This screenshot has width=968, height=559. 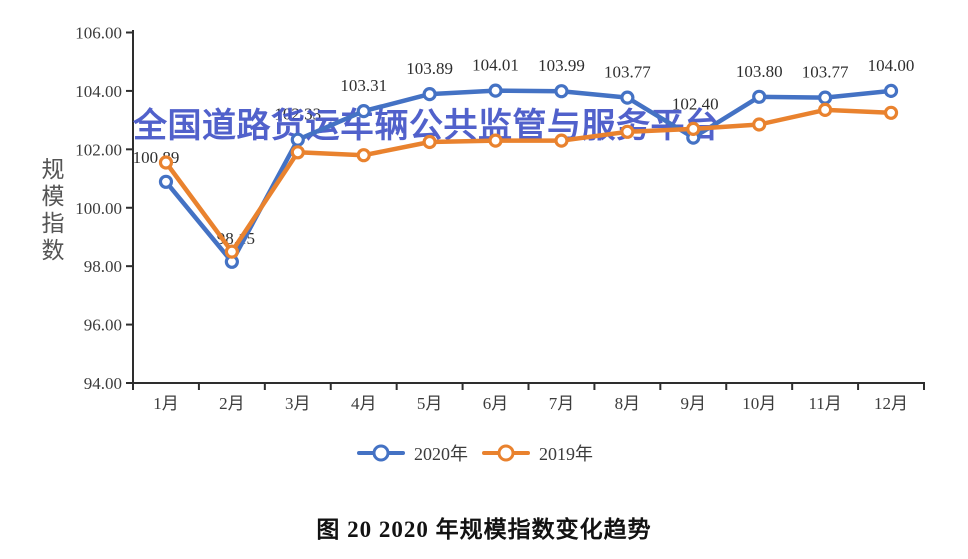 I want to click on y-tick-label: 100.00, so click(x=98, y=208).